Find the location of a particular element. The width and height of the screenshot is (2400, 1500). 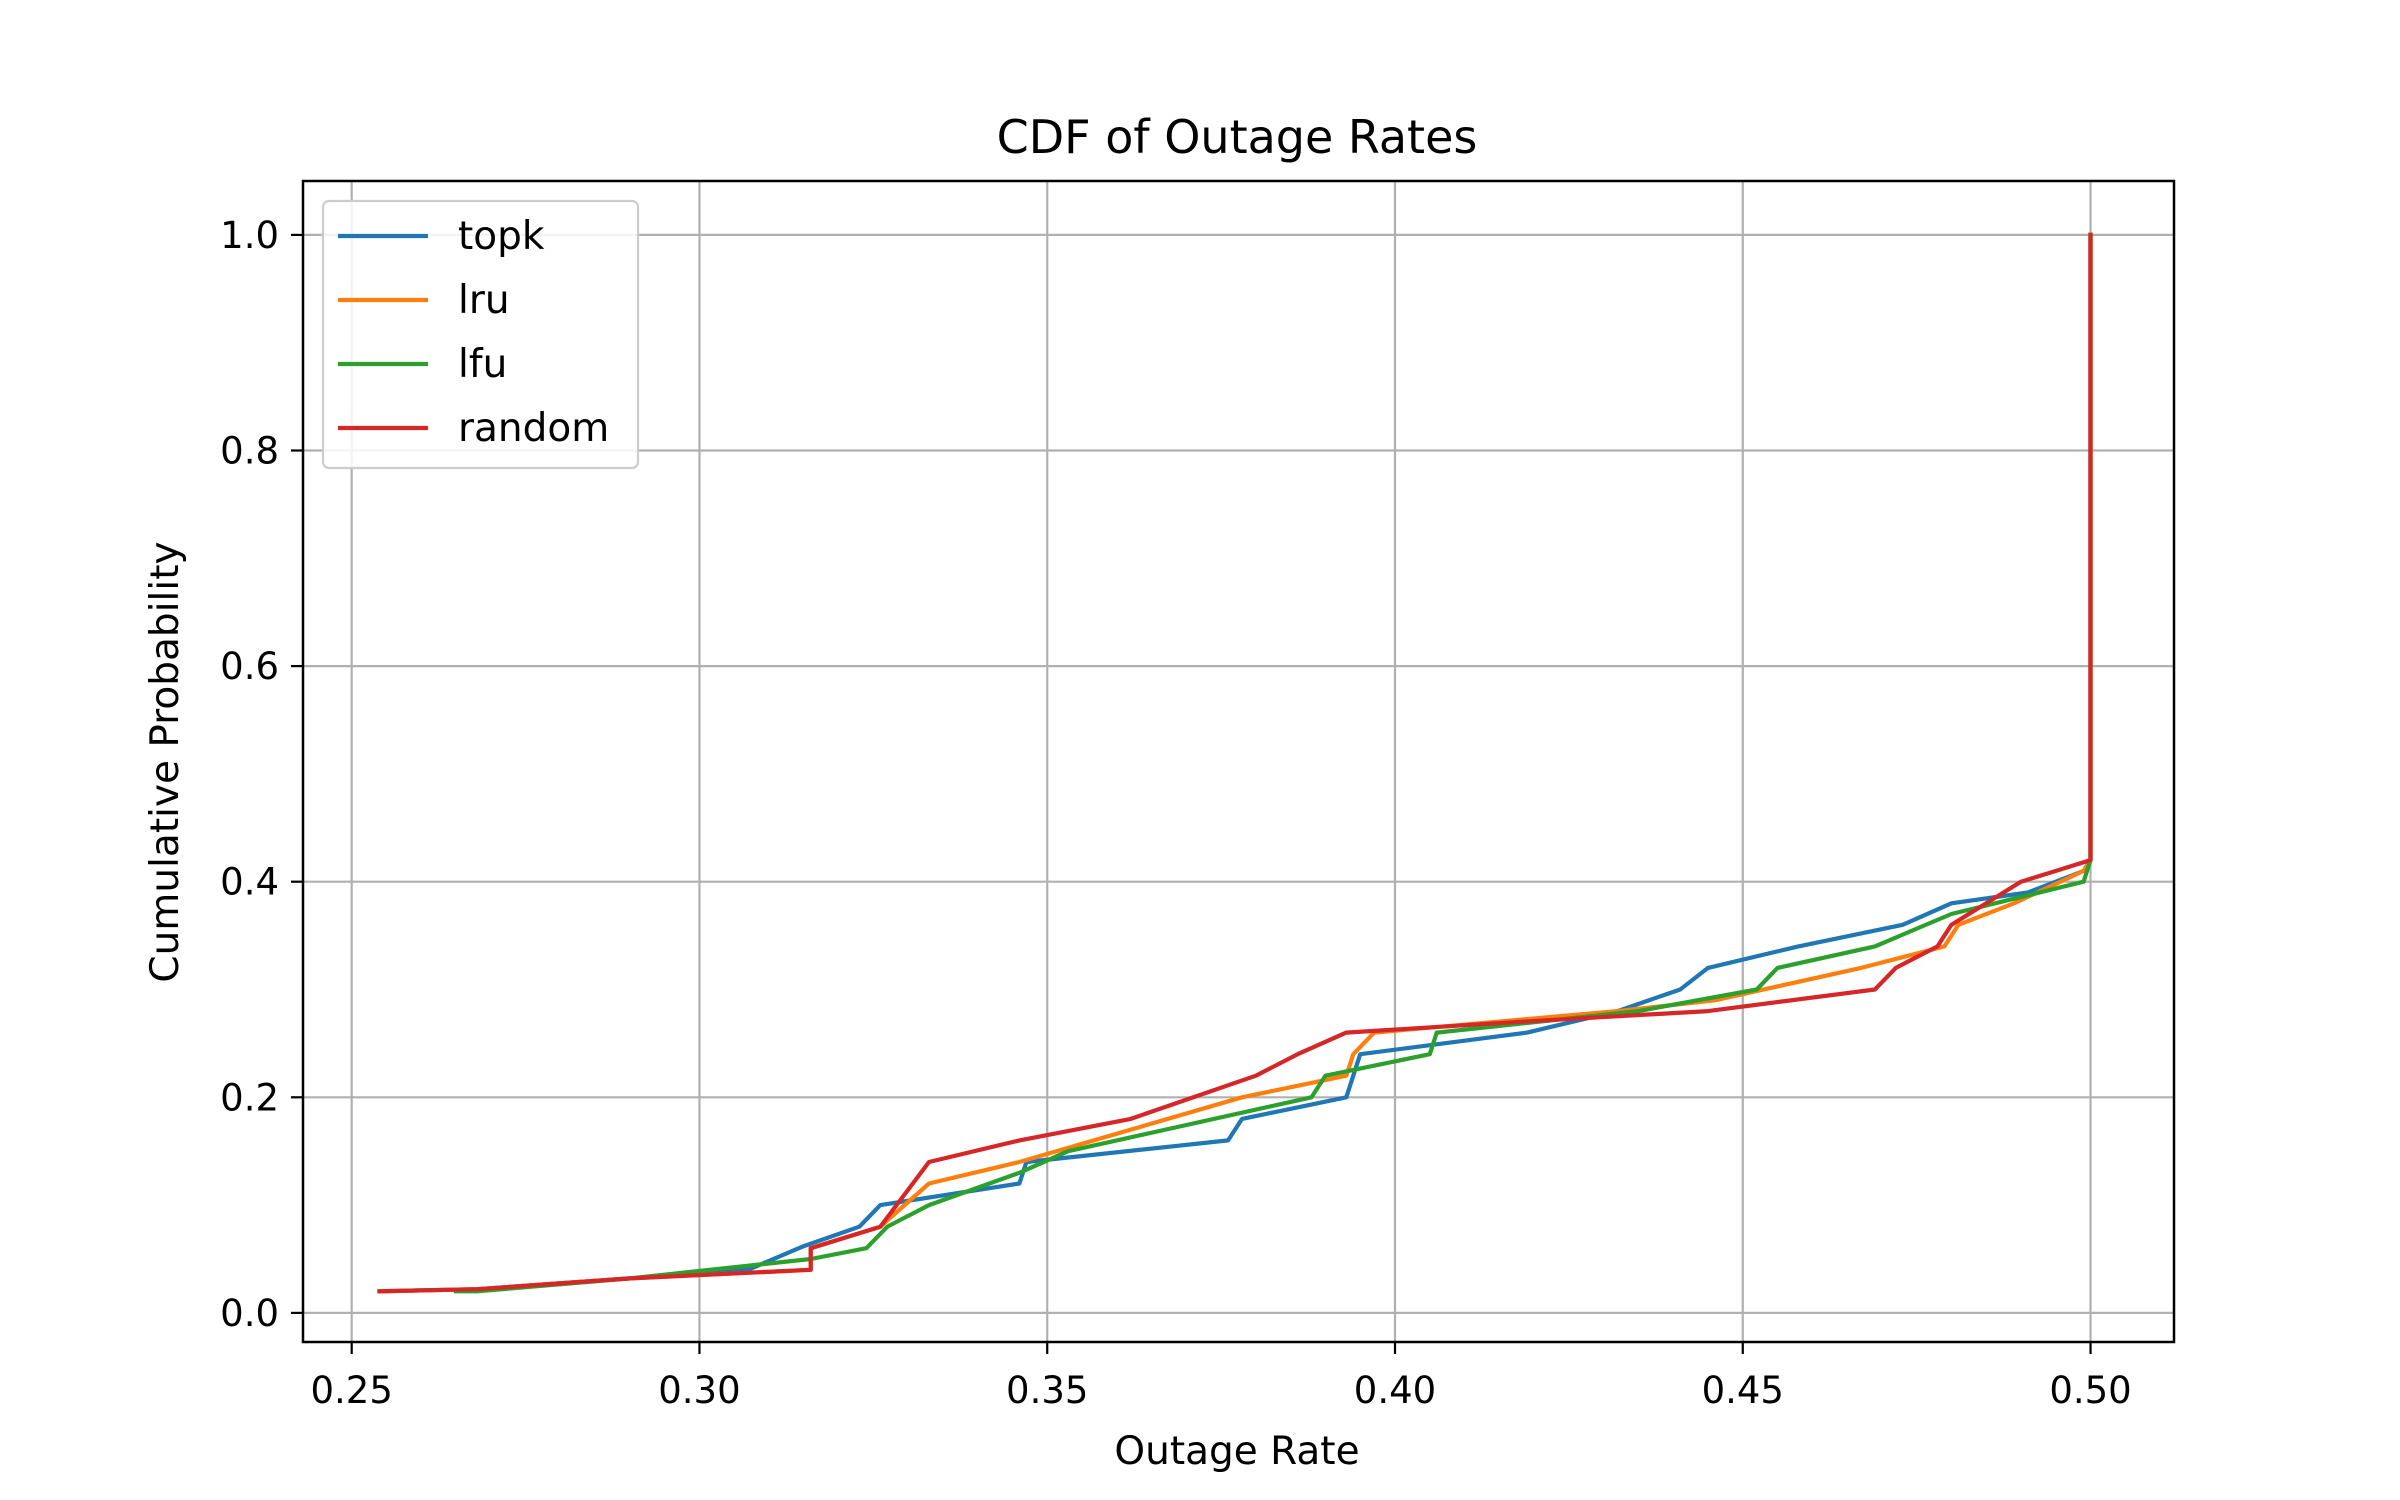

x-tick-label: 0.45 is located at coordinates (1743, 1390).